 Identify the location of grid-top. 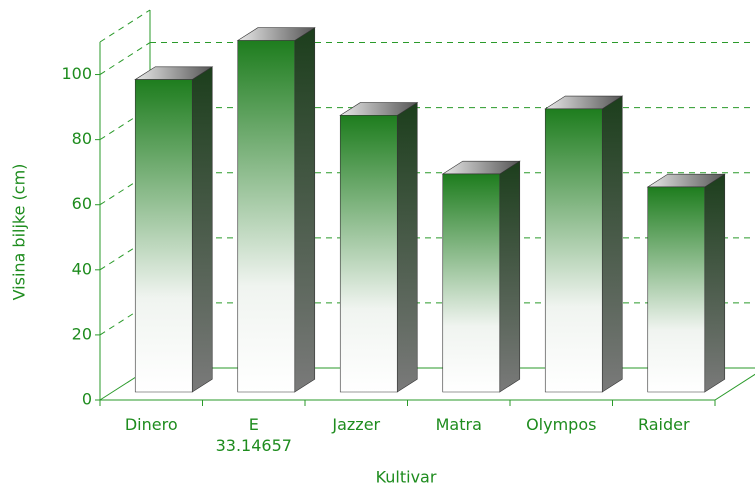
(125, 26).